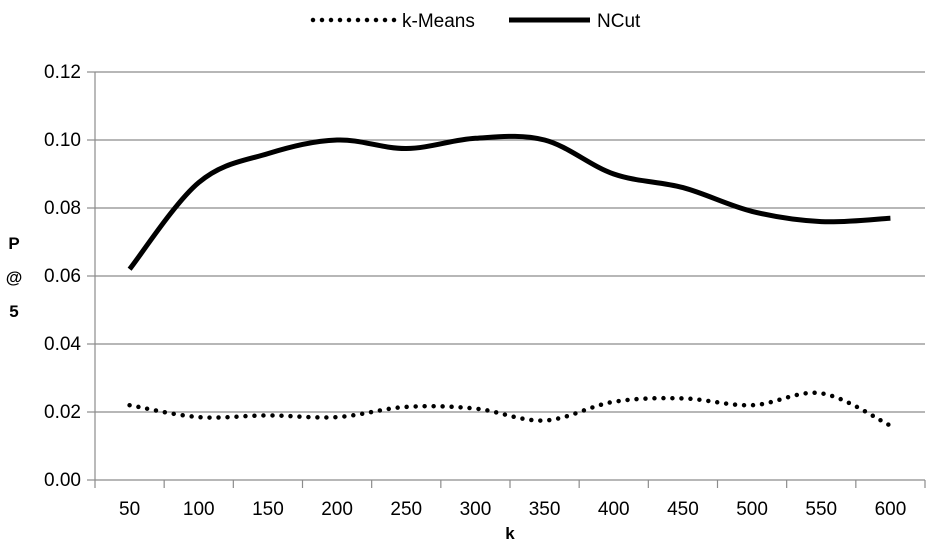 The height and width of the screenshot is (544, 939). What do you see at coordinates (13, 311) in the screenshot?
I see `y-axis-title-part: 5` at bounding box center [13, 311].